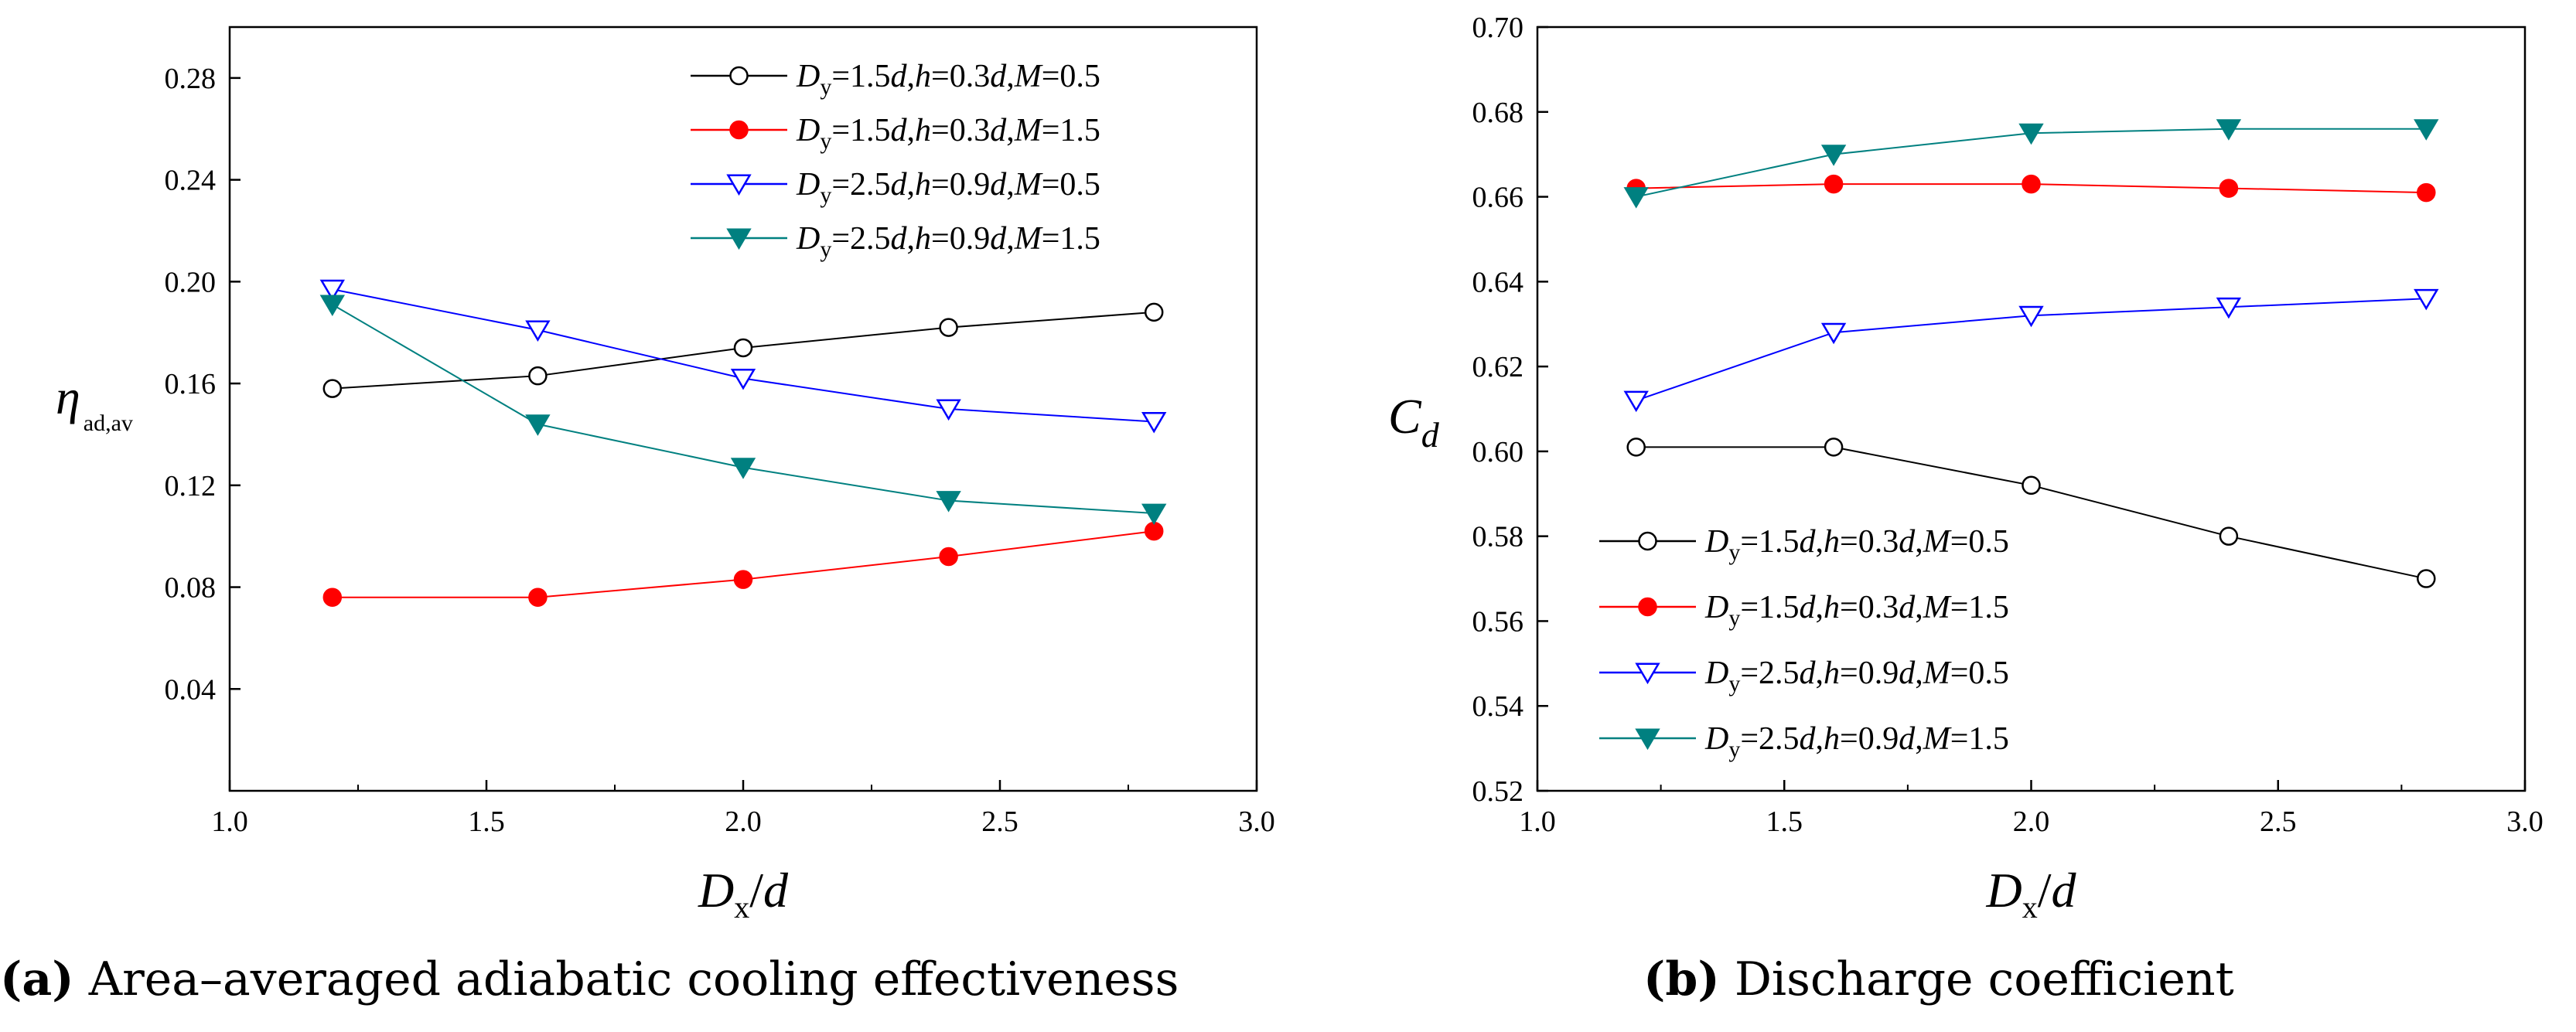  Describe the element at coordinates (2032, 822) in the screenshot. I see `x-tick-label: 2.0` at that location.